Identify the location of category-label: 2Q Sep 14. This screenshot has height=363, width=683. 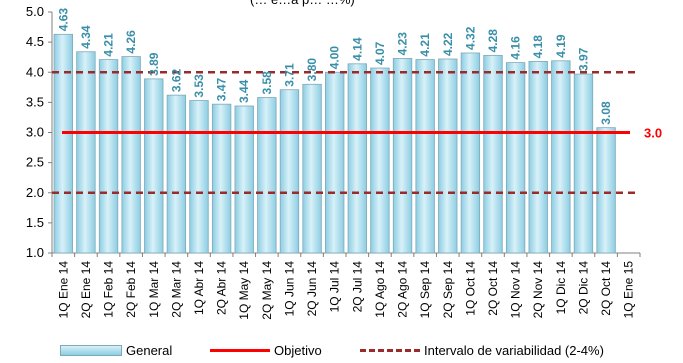
(448, 290).